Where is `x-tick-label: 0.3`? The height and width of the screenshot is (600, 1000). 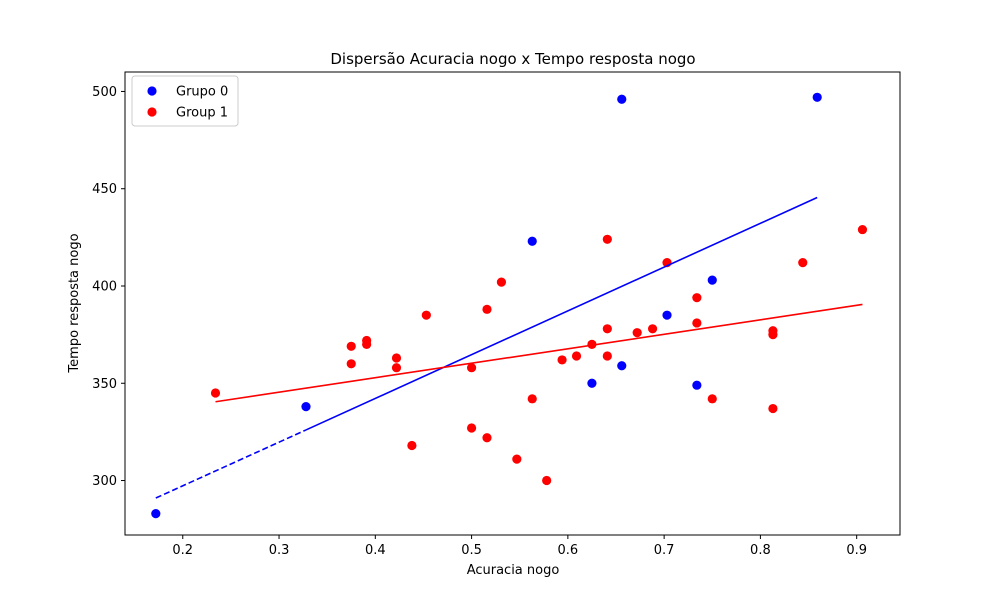 x-tick-label: 0.3 is located at coordinates (279, 550).